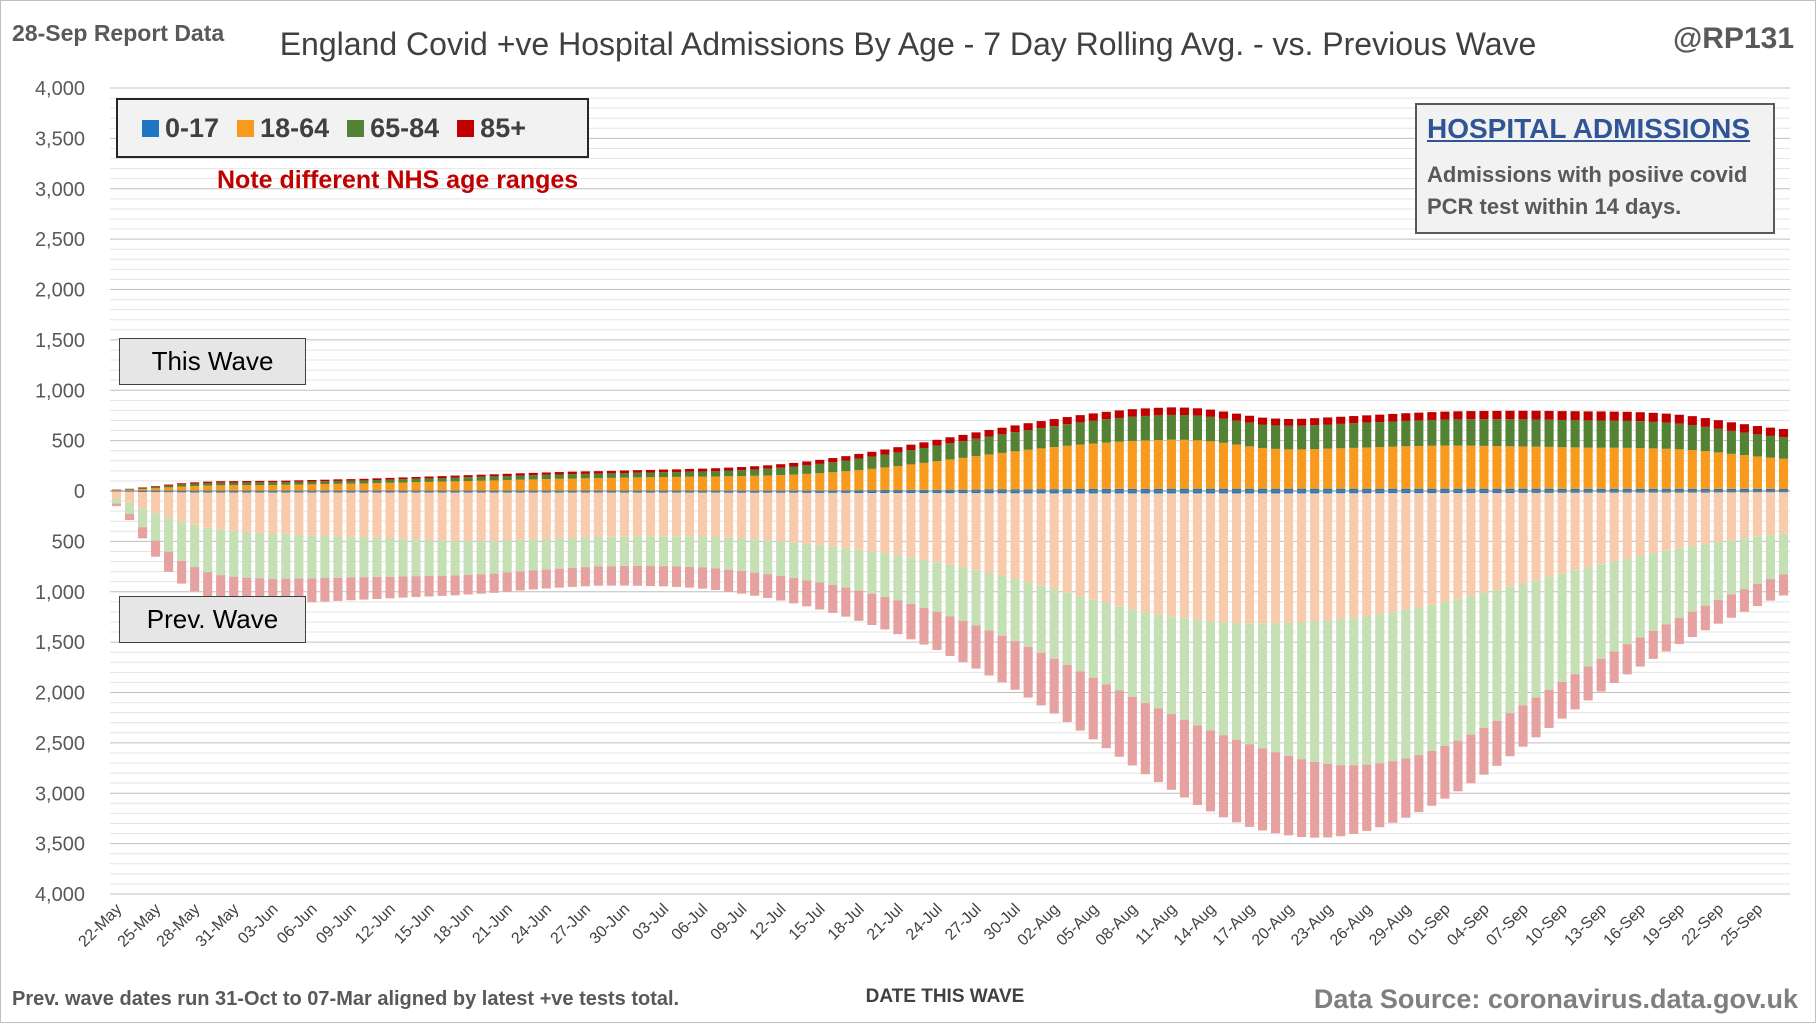 Image resolution: width=1816 pixels, height=1023 pixels. Describe the element at coordinates (258, 924) in the screenshot. I see `x-tick-label: 03-Jun` at that location.